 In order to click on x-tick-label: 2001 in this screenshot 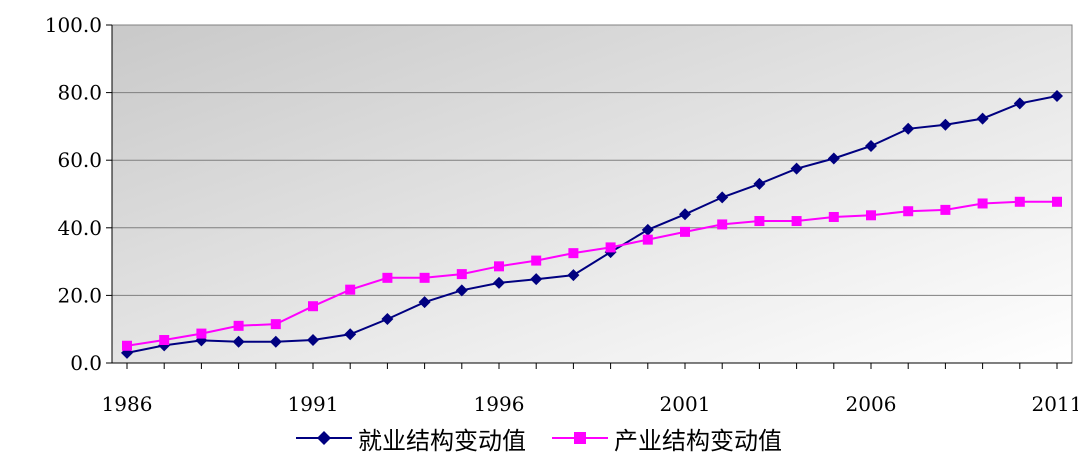, I will do `click(685, 404)`.